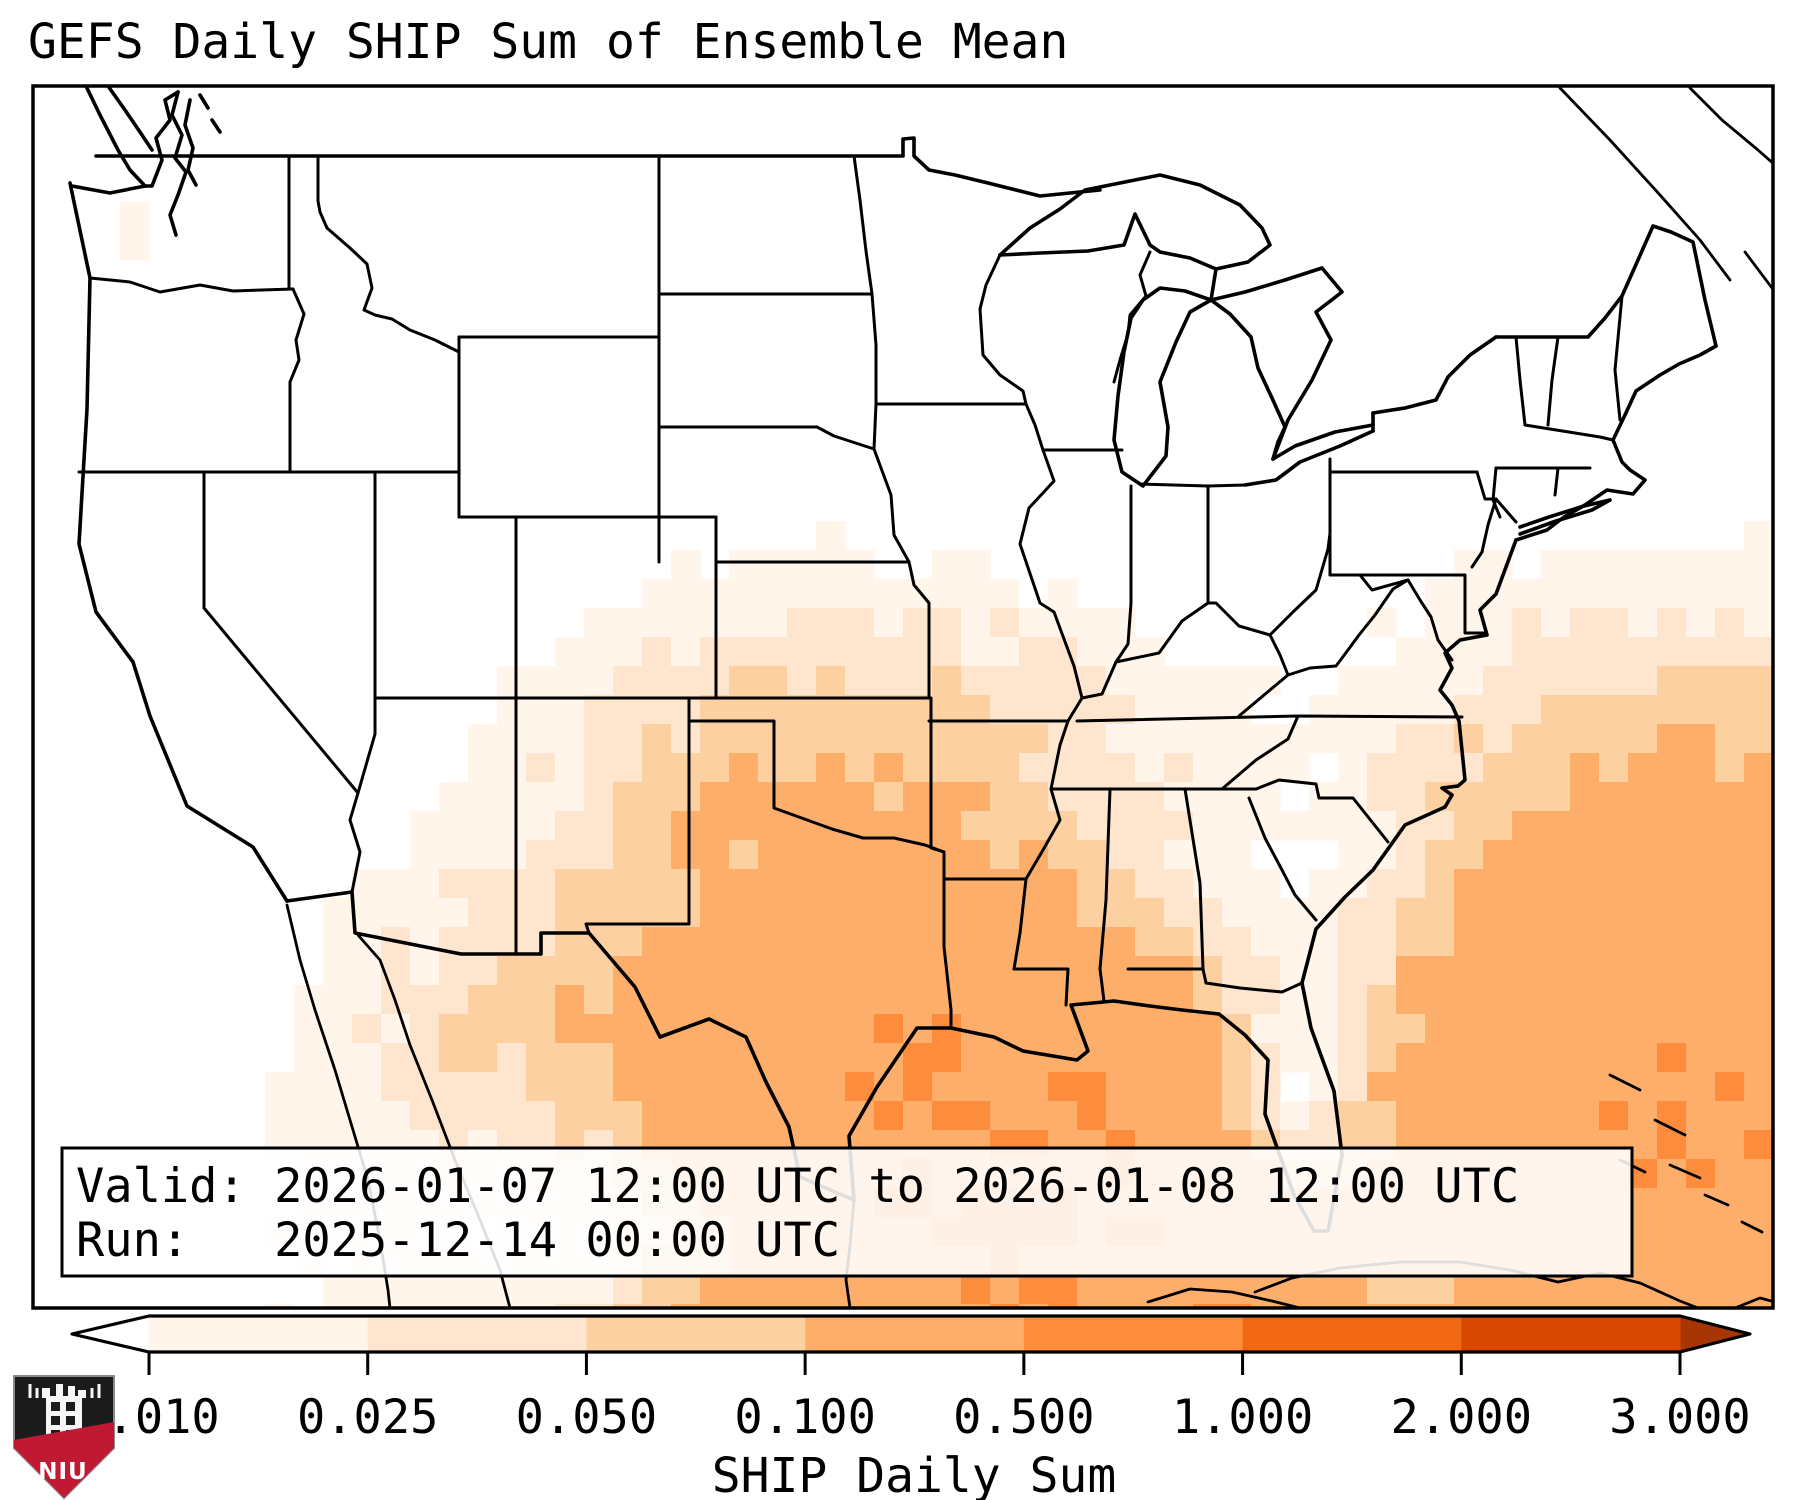 Image resolution: width=1803 pixels, height=1500 pixels. Describe the element at coordinates (64, 1460) in the screenshot. I see `niu-red-band` at that location.